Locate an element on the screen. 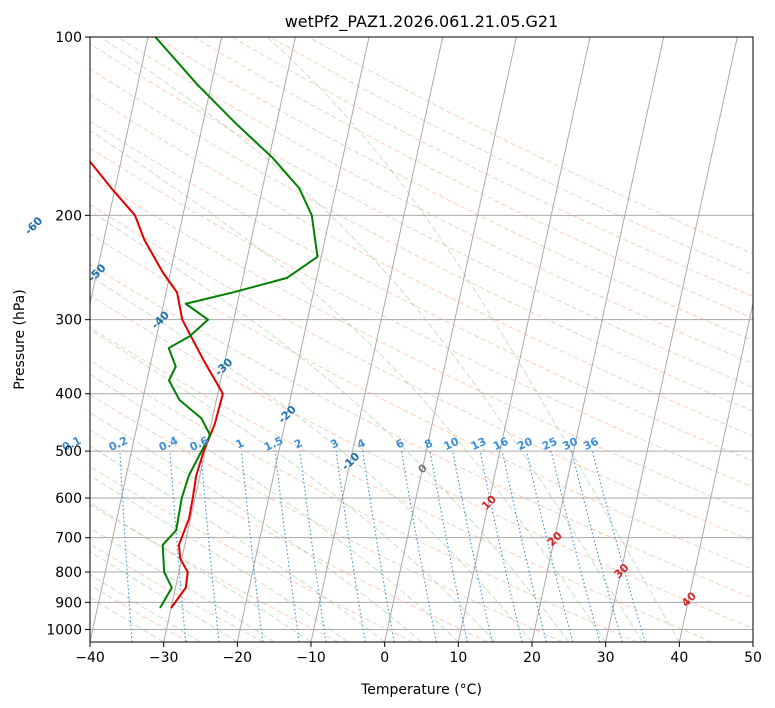  x-tick-label: −40 is located at coordinates (90, 658).